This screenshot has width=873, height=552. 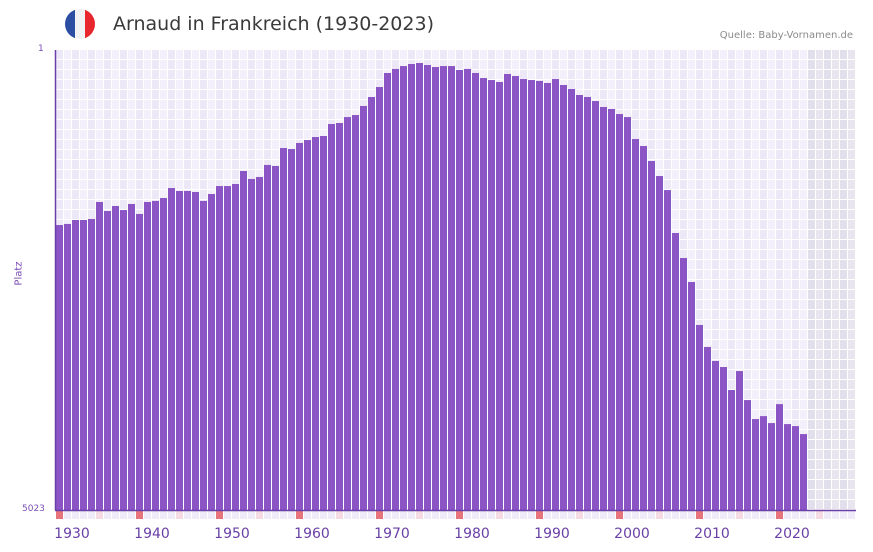 I want to click on bar-1975, so click(x=419, y=286).